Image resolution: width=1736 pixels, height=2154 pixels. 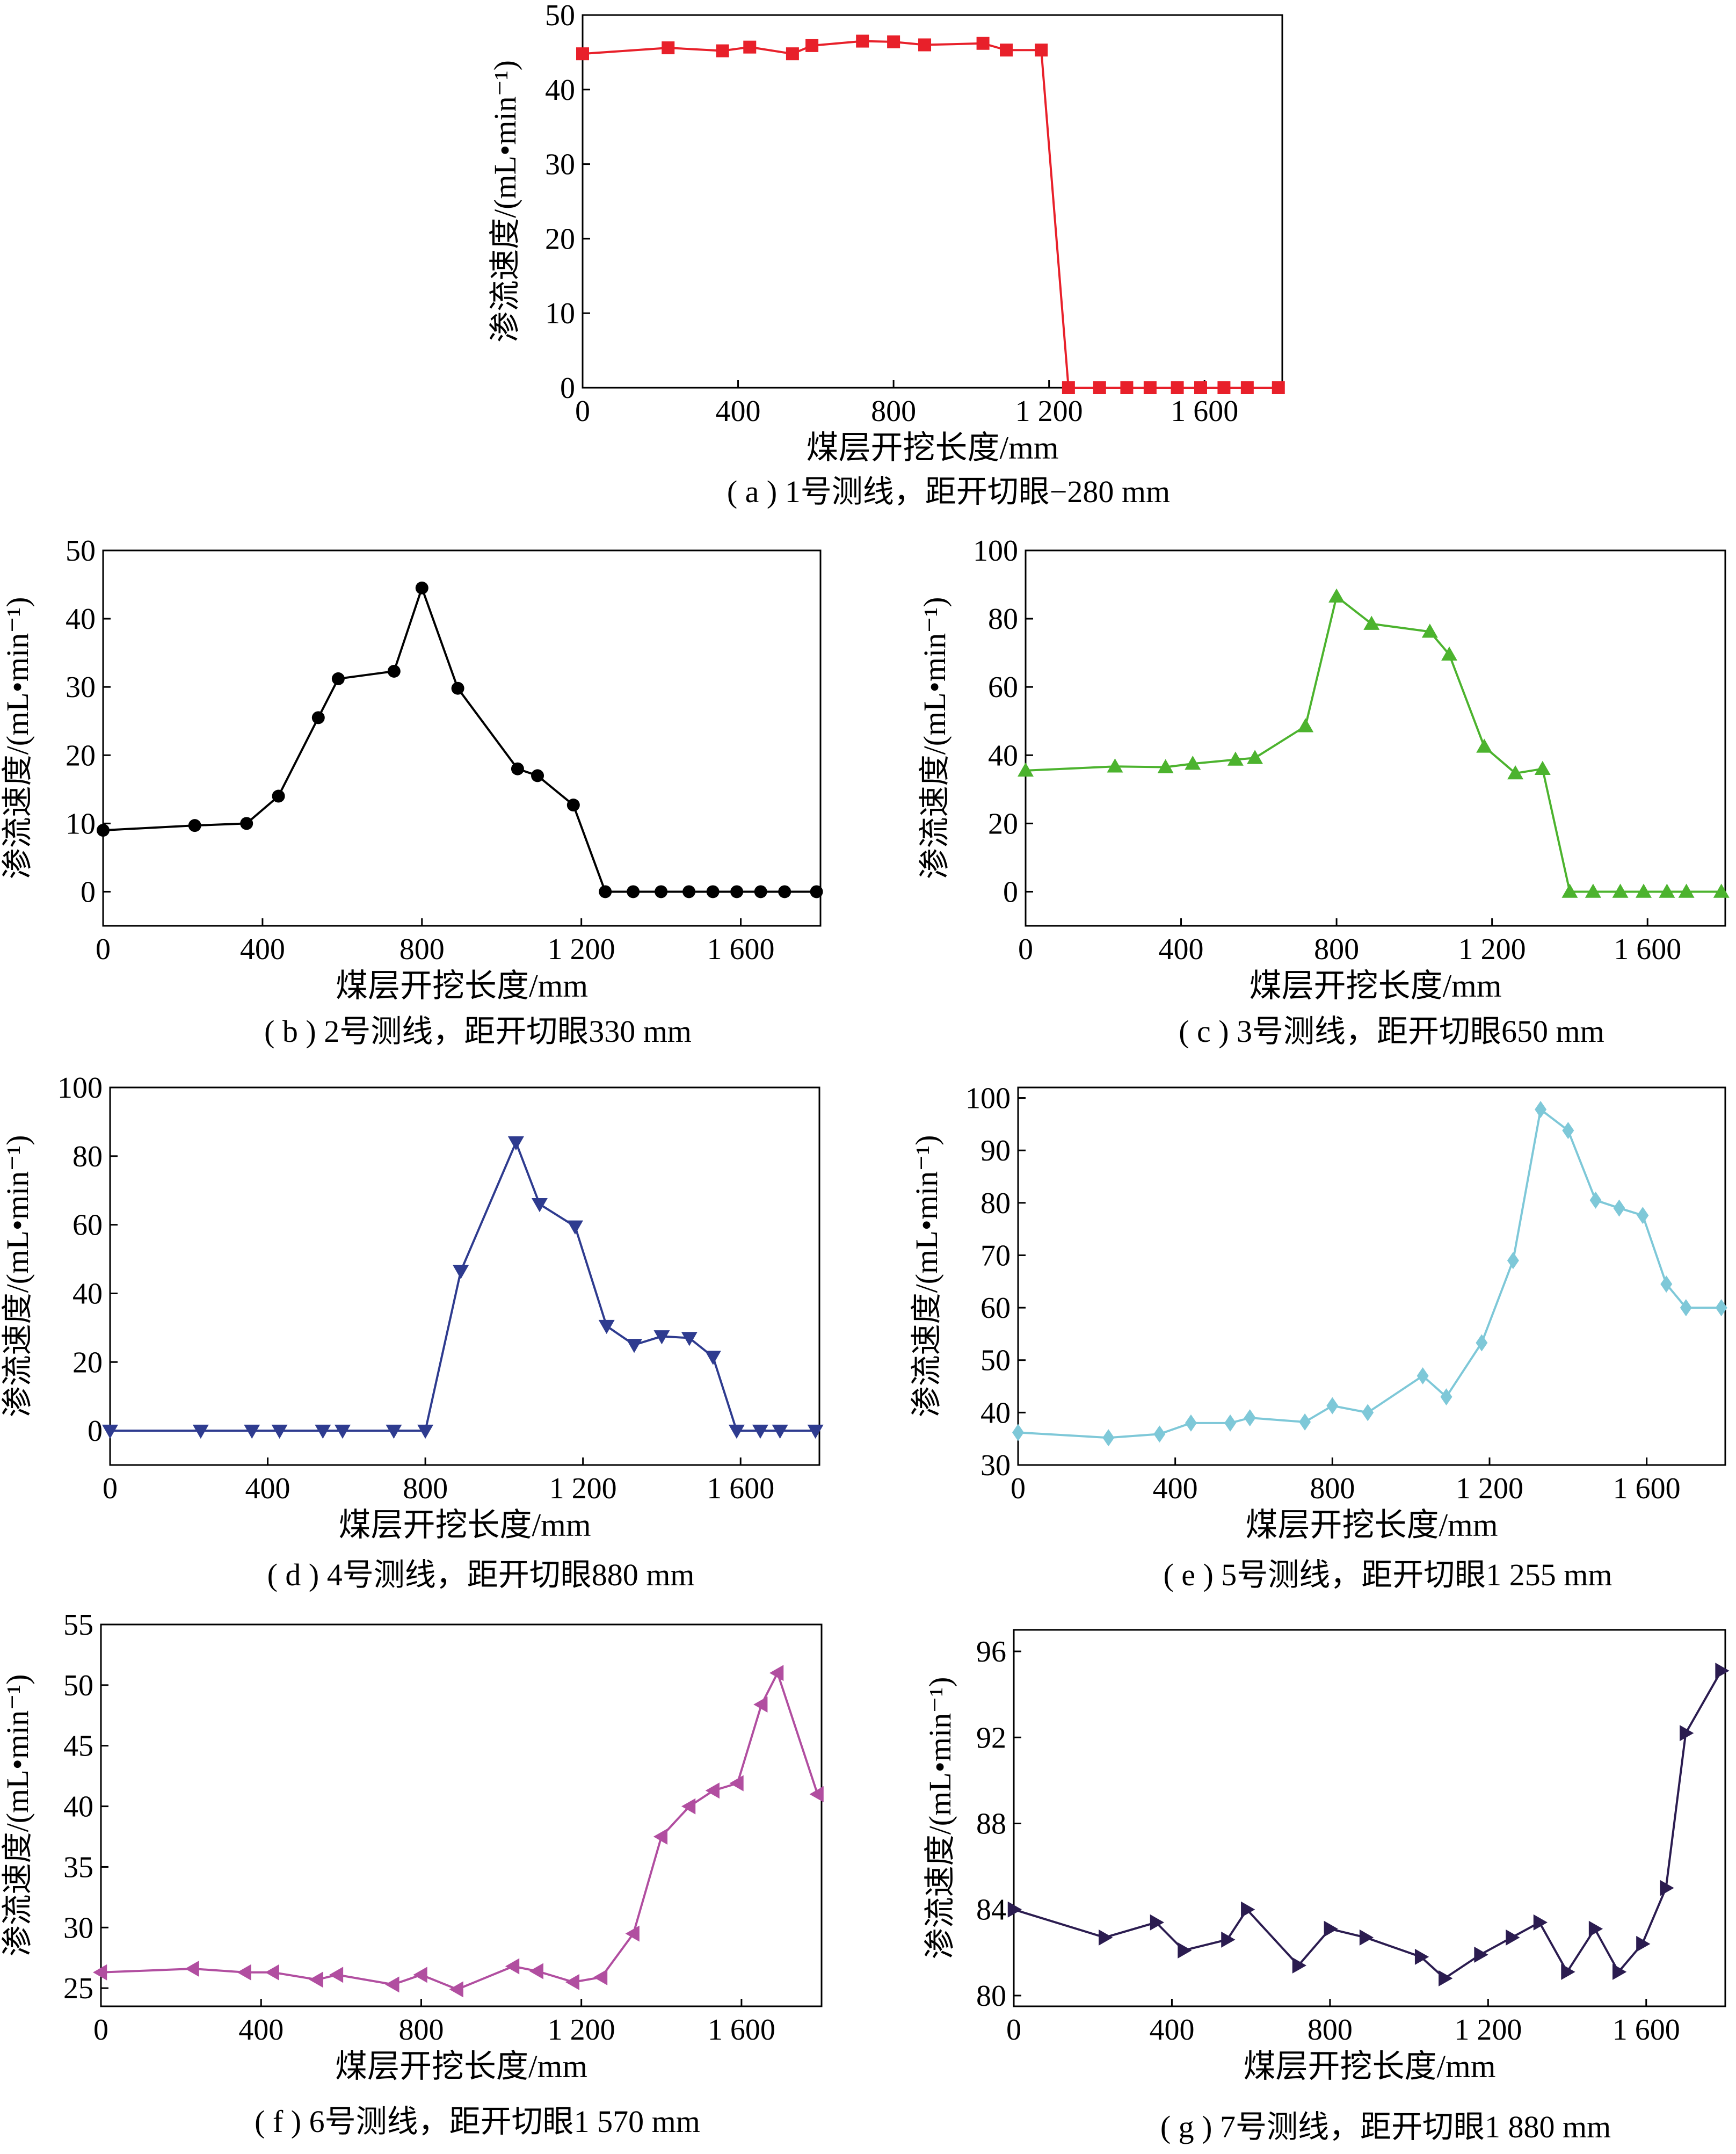 What do you see at coordinates (583, 1489) in the screenshot?
I see `x-tick-label: 1 200` at bounding box center [583, 1489].